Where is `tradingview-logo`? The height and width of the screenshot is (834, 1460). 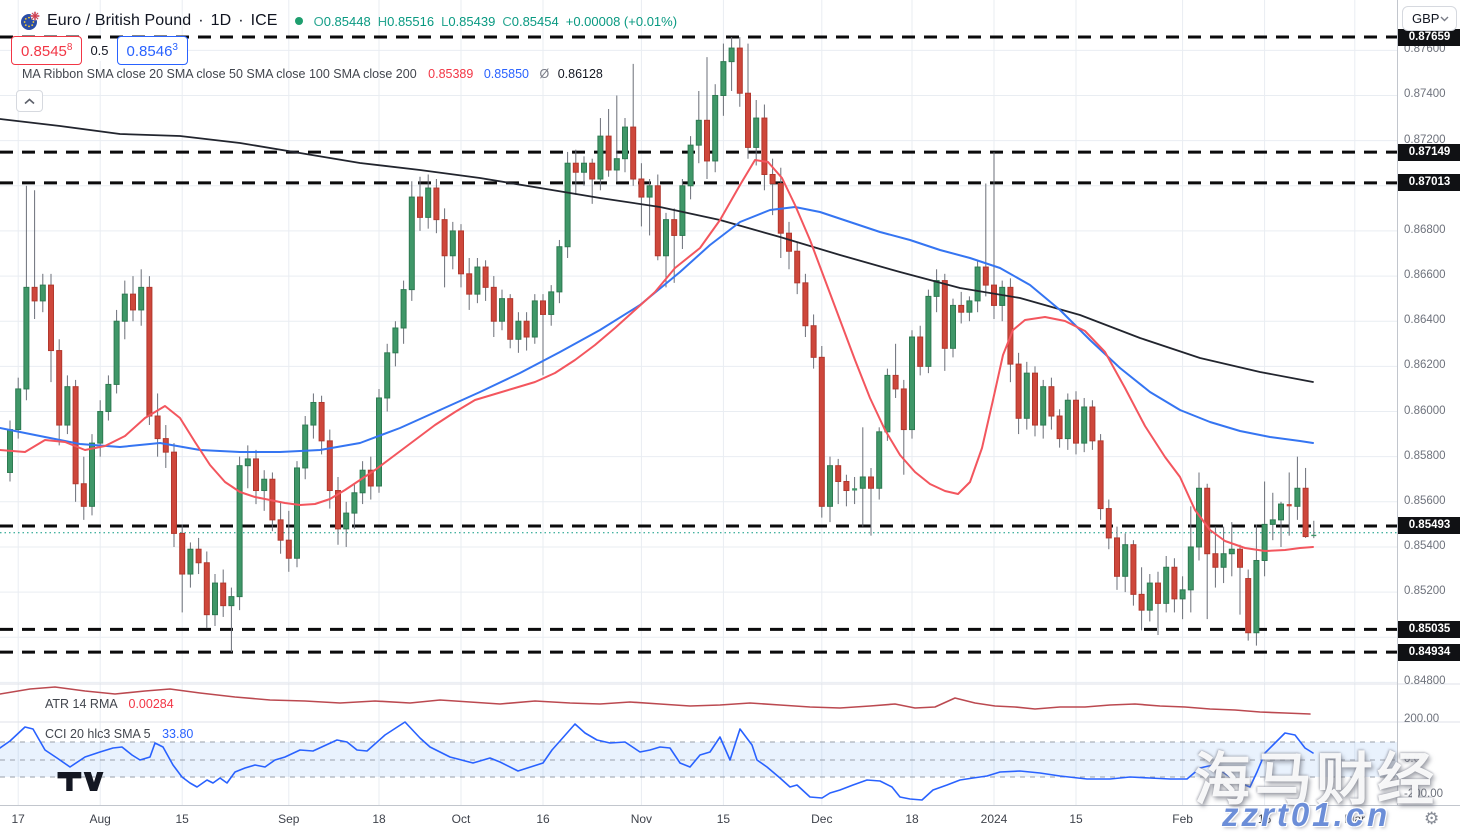 tradingview-logo is located at coordinates (80, 784).